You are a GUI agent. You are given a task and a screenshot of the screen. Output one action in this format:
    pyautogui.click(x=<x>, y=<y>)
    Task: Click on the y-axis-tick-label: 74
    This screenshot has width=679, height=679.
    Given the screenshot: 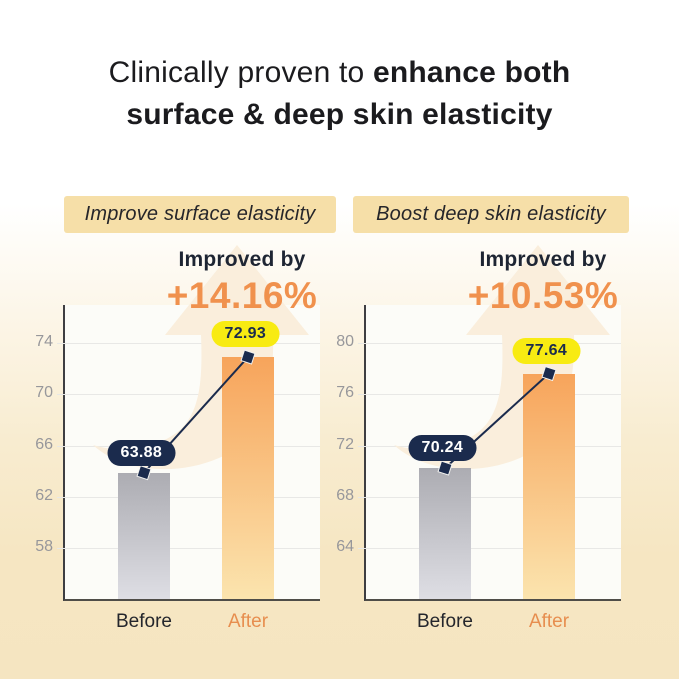 What is the action you would take?
    pyautogui.click(x=44, y=342)
    